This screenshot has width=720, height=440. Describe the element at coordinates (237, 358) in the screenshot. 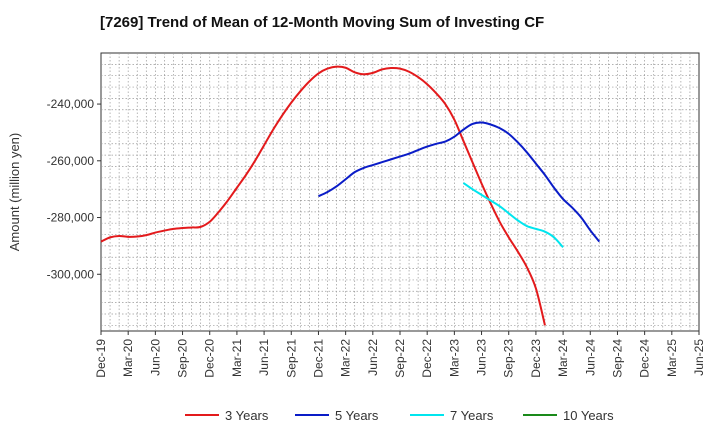

I see `x-tick-label: Mar-21` at that location.